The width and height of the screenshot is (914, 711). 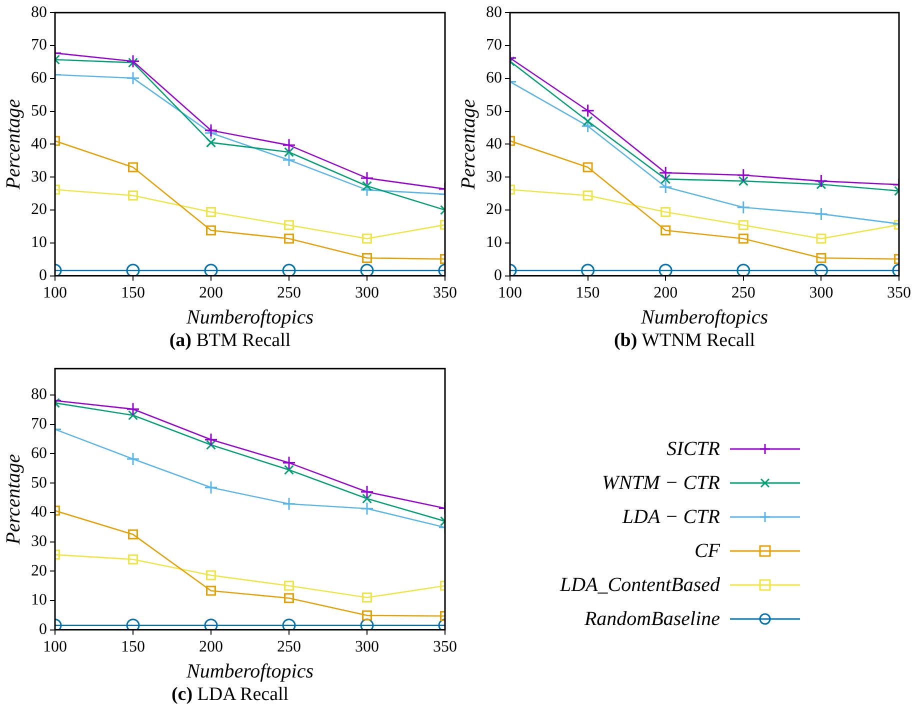 What do you see at coordinates (661, 483) in the screenshot?
I see `legend-label: WNTM − CTR` at bounding box center [661, 483].